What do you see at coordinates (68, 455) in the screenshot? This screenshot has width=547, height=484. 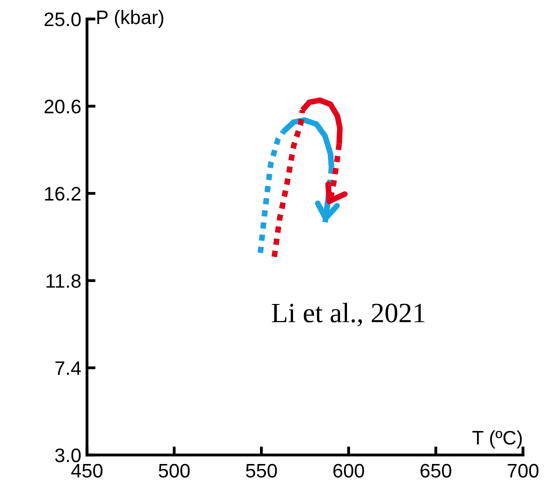 I see `y-tick-label: 3.0` at bounding box center [68, 455].